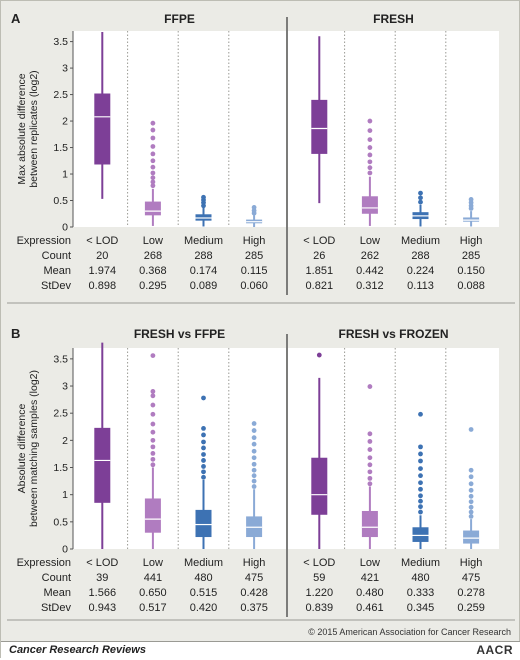 This screenshot has width=520, height=660. Describe the element at coordinates (319, 563) in the screenshot. I see `stats-cell: < LOD` at that location.